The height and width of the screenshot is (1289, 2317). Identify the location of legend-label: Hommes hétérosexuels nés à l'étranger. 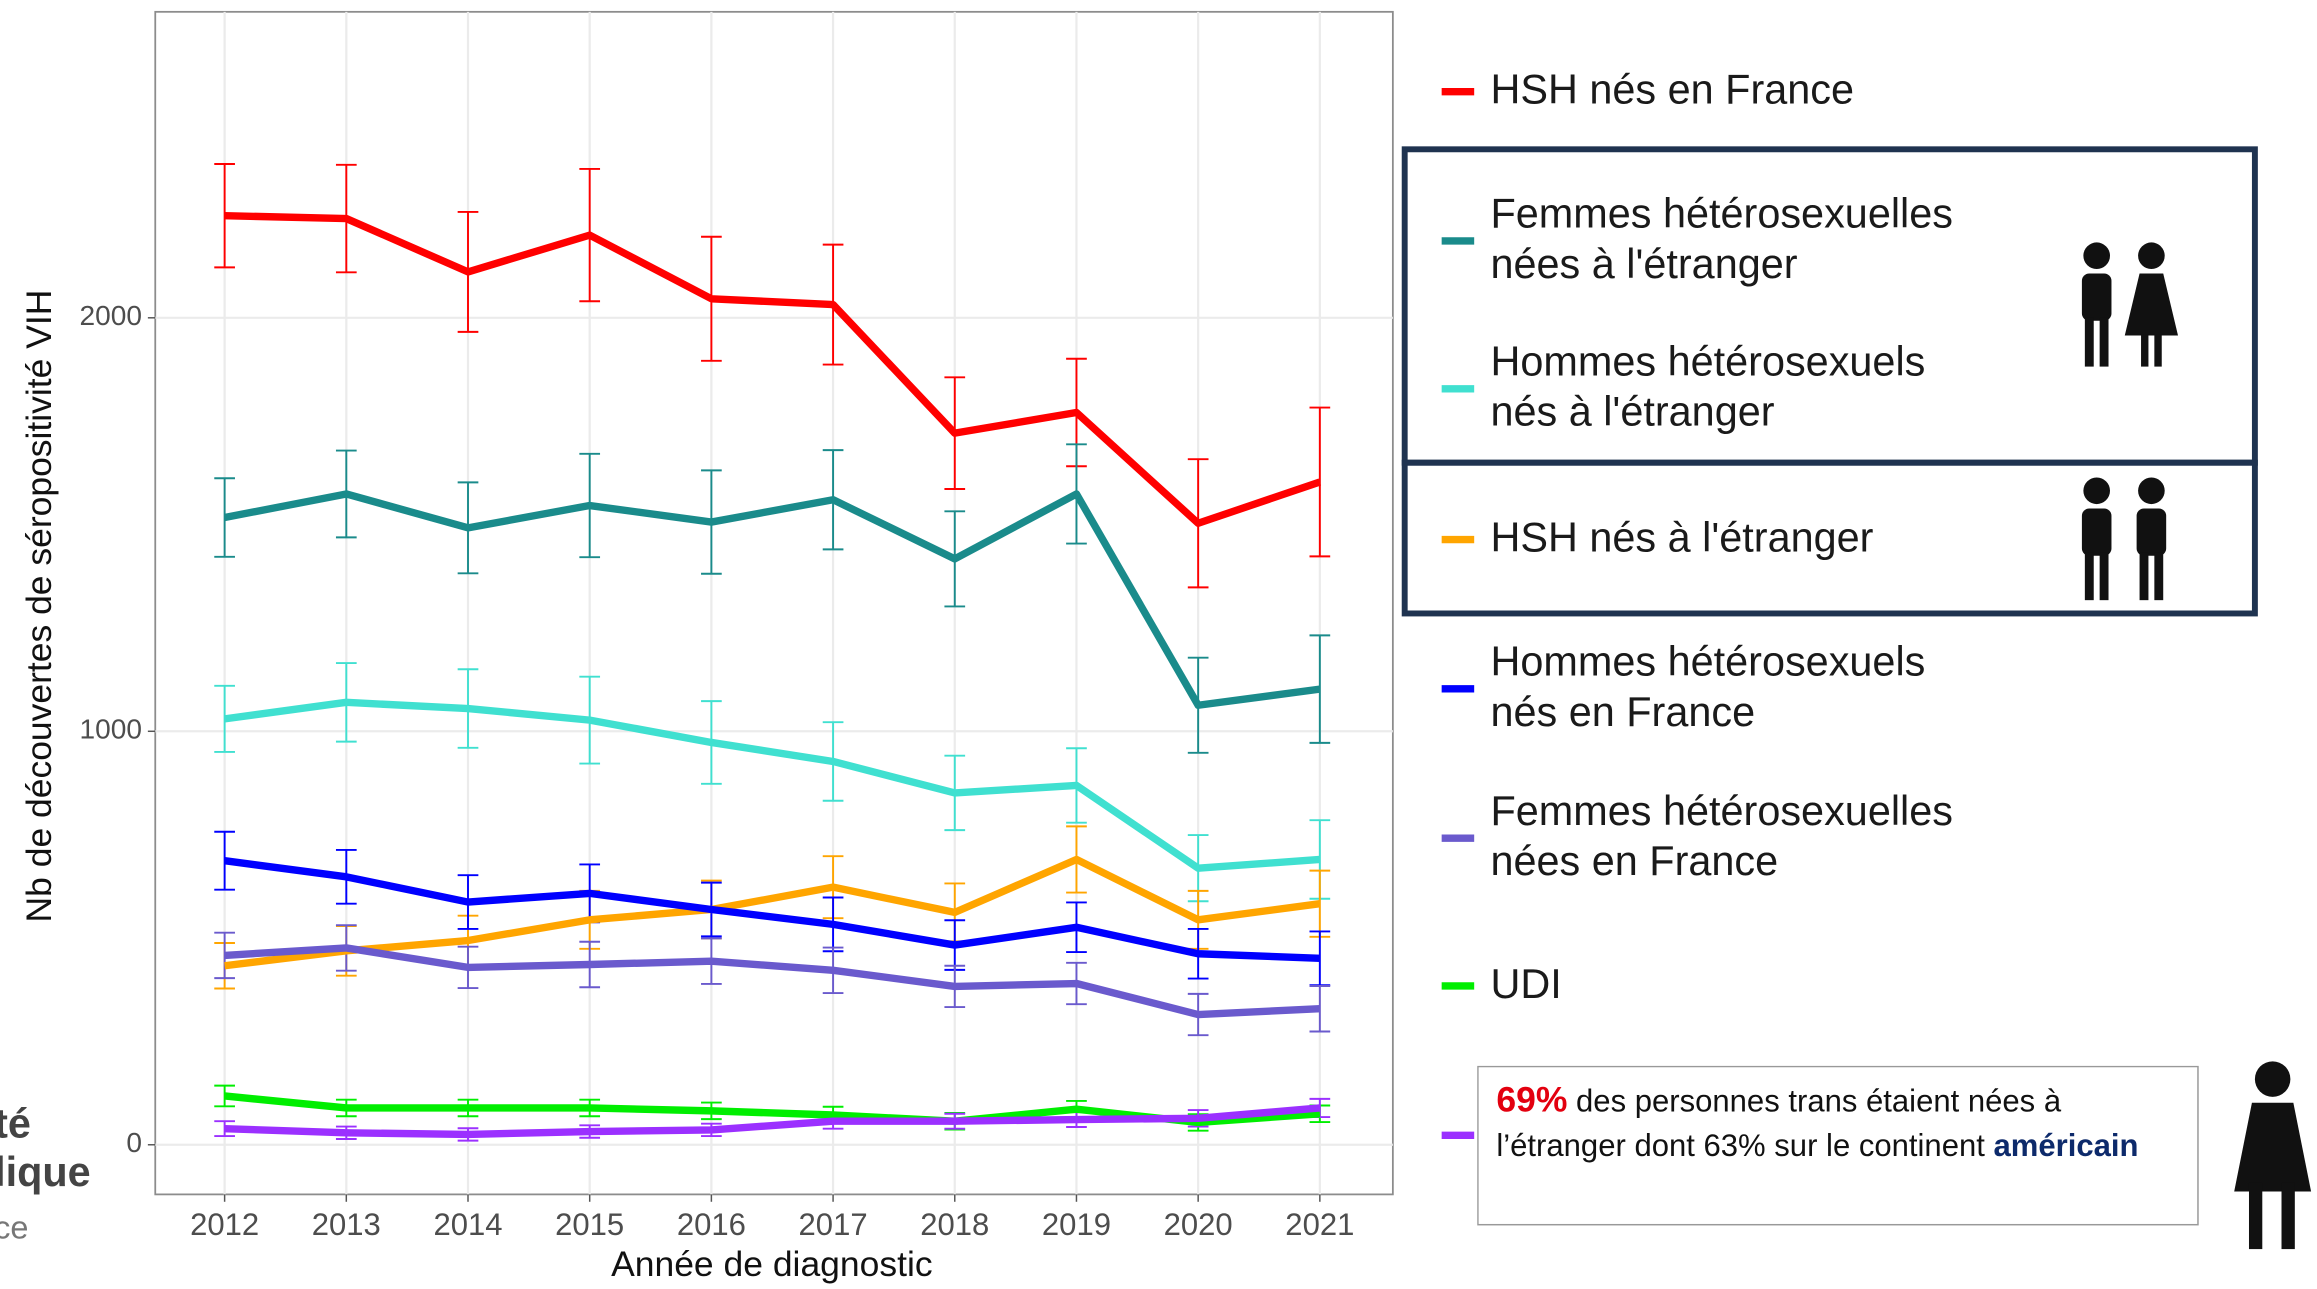
(1708, 386).